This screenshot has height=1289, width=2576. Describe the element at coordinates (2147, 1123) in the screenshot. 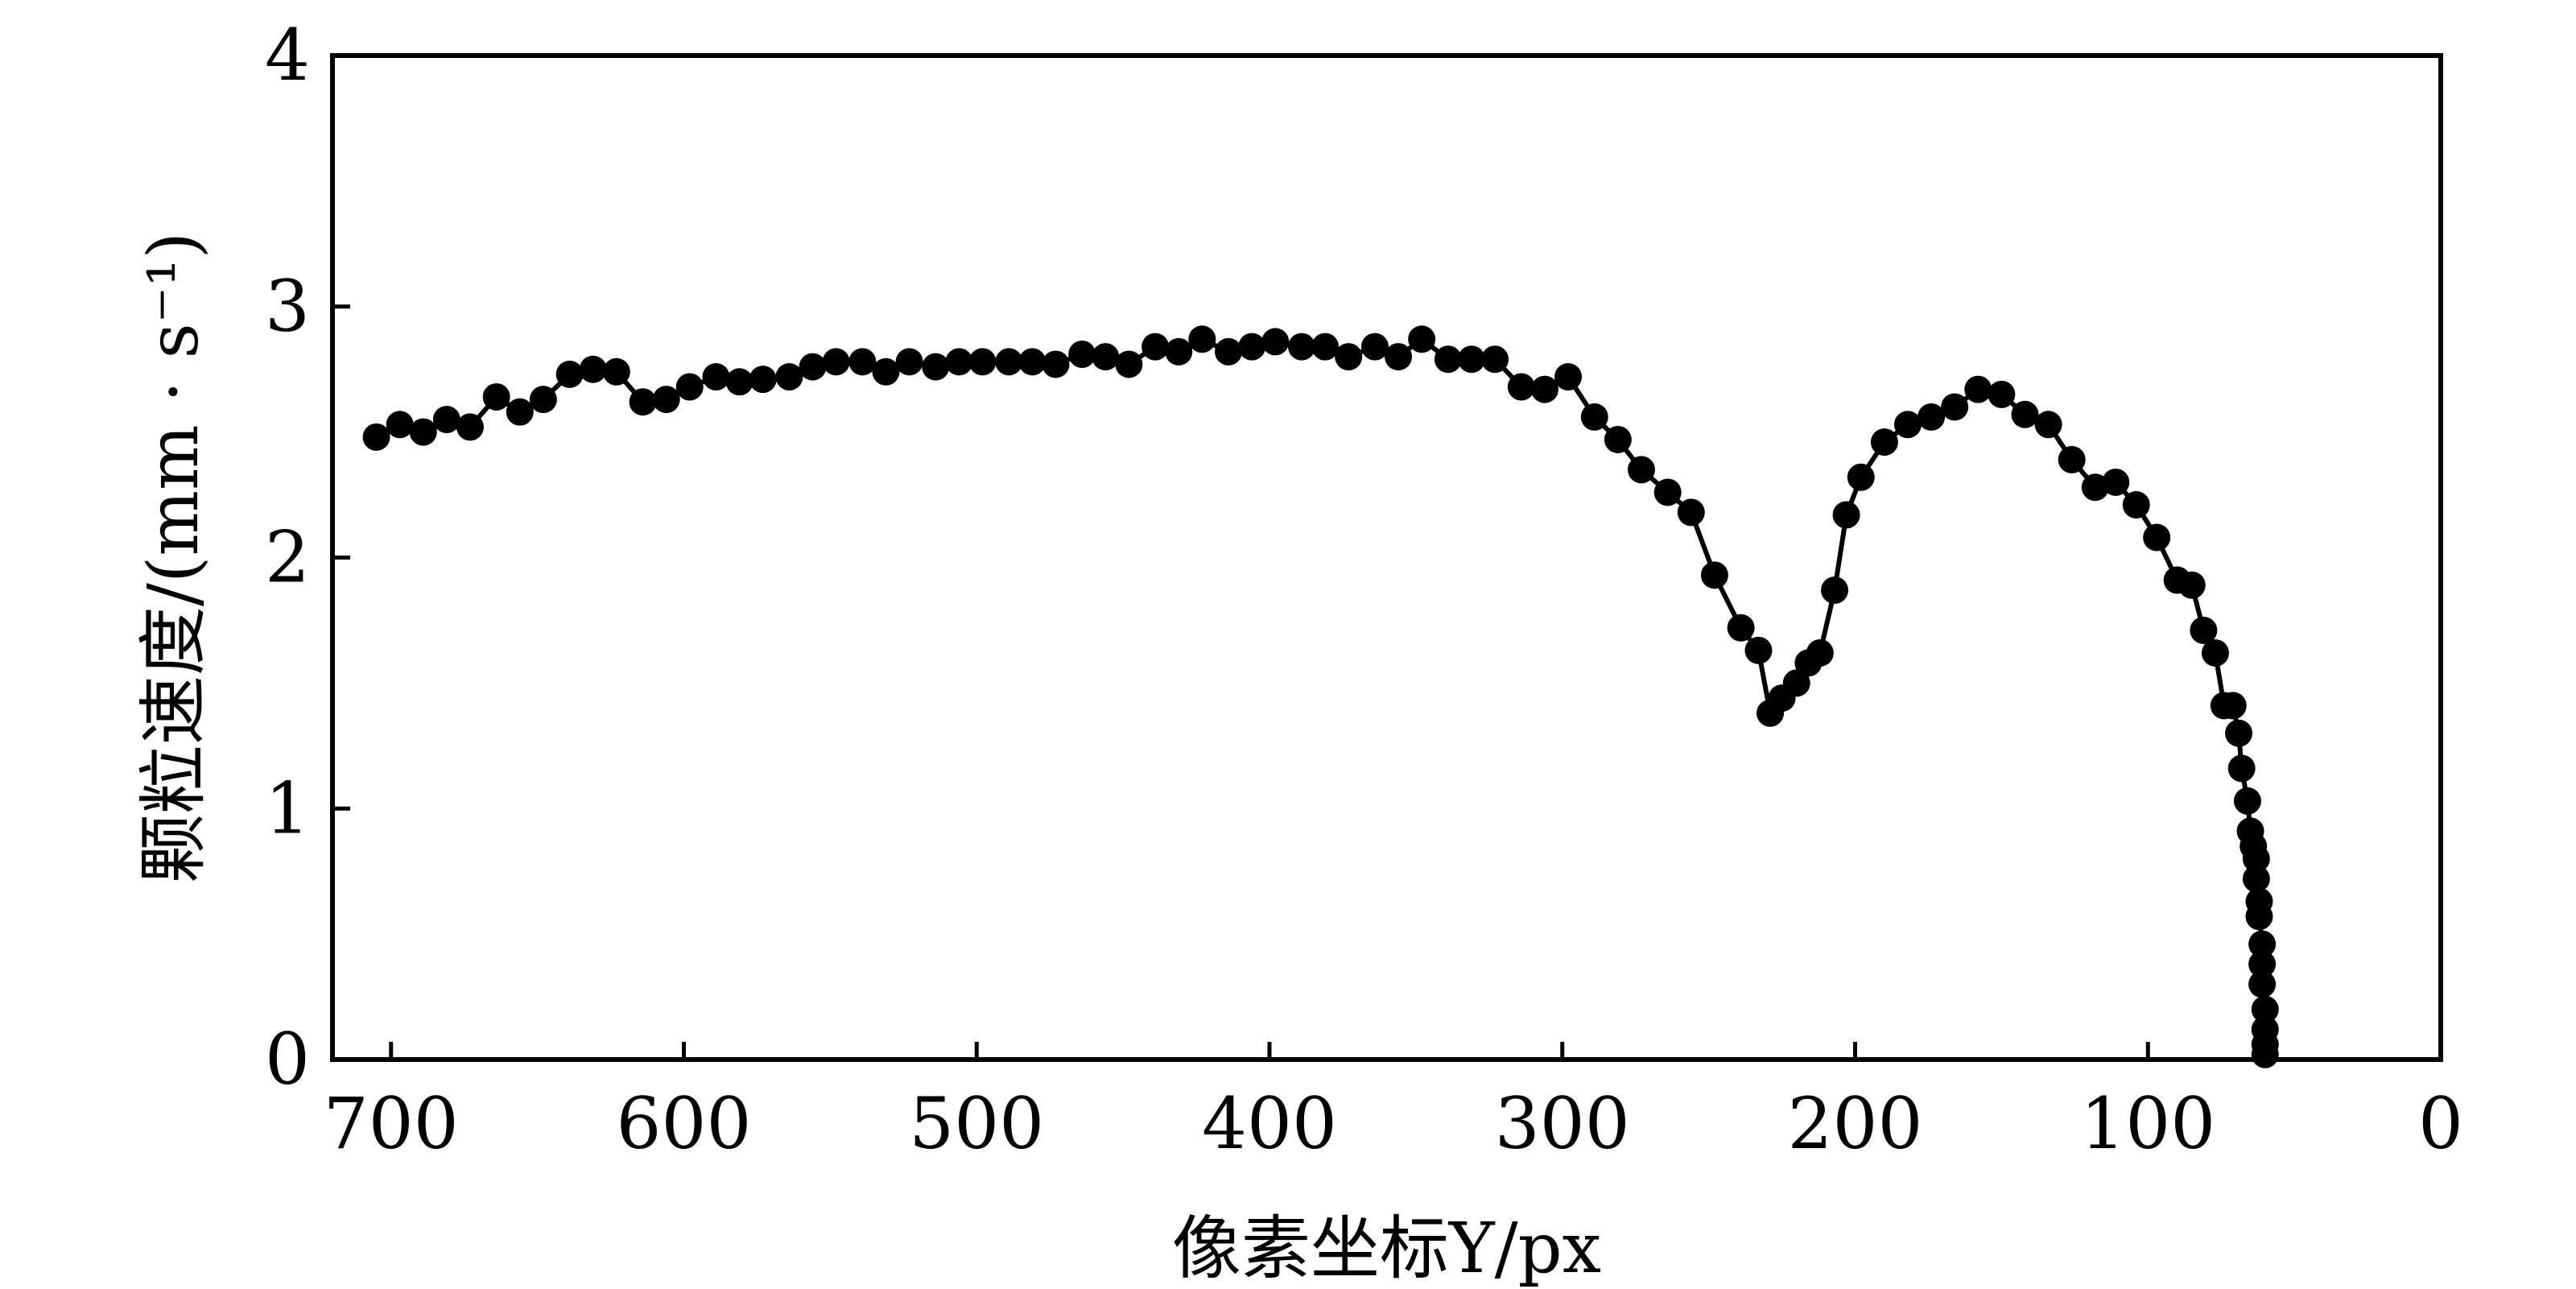

I see `x-tick-label: 100` at that location.